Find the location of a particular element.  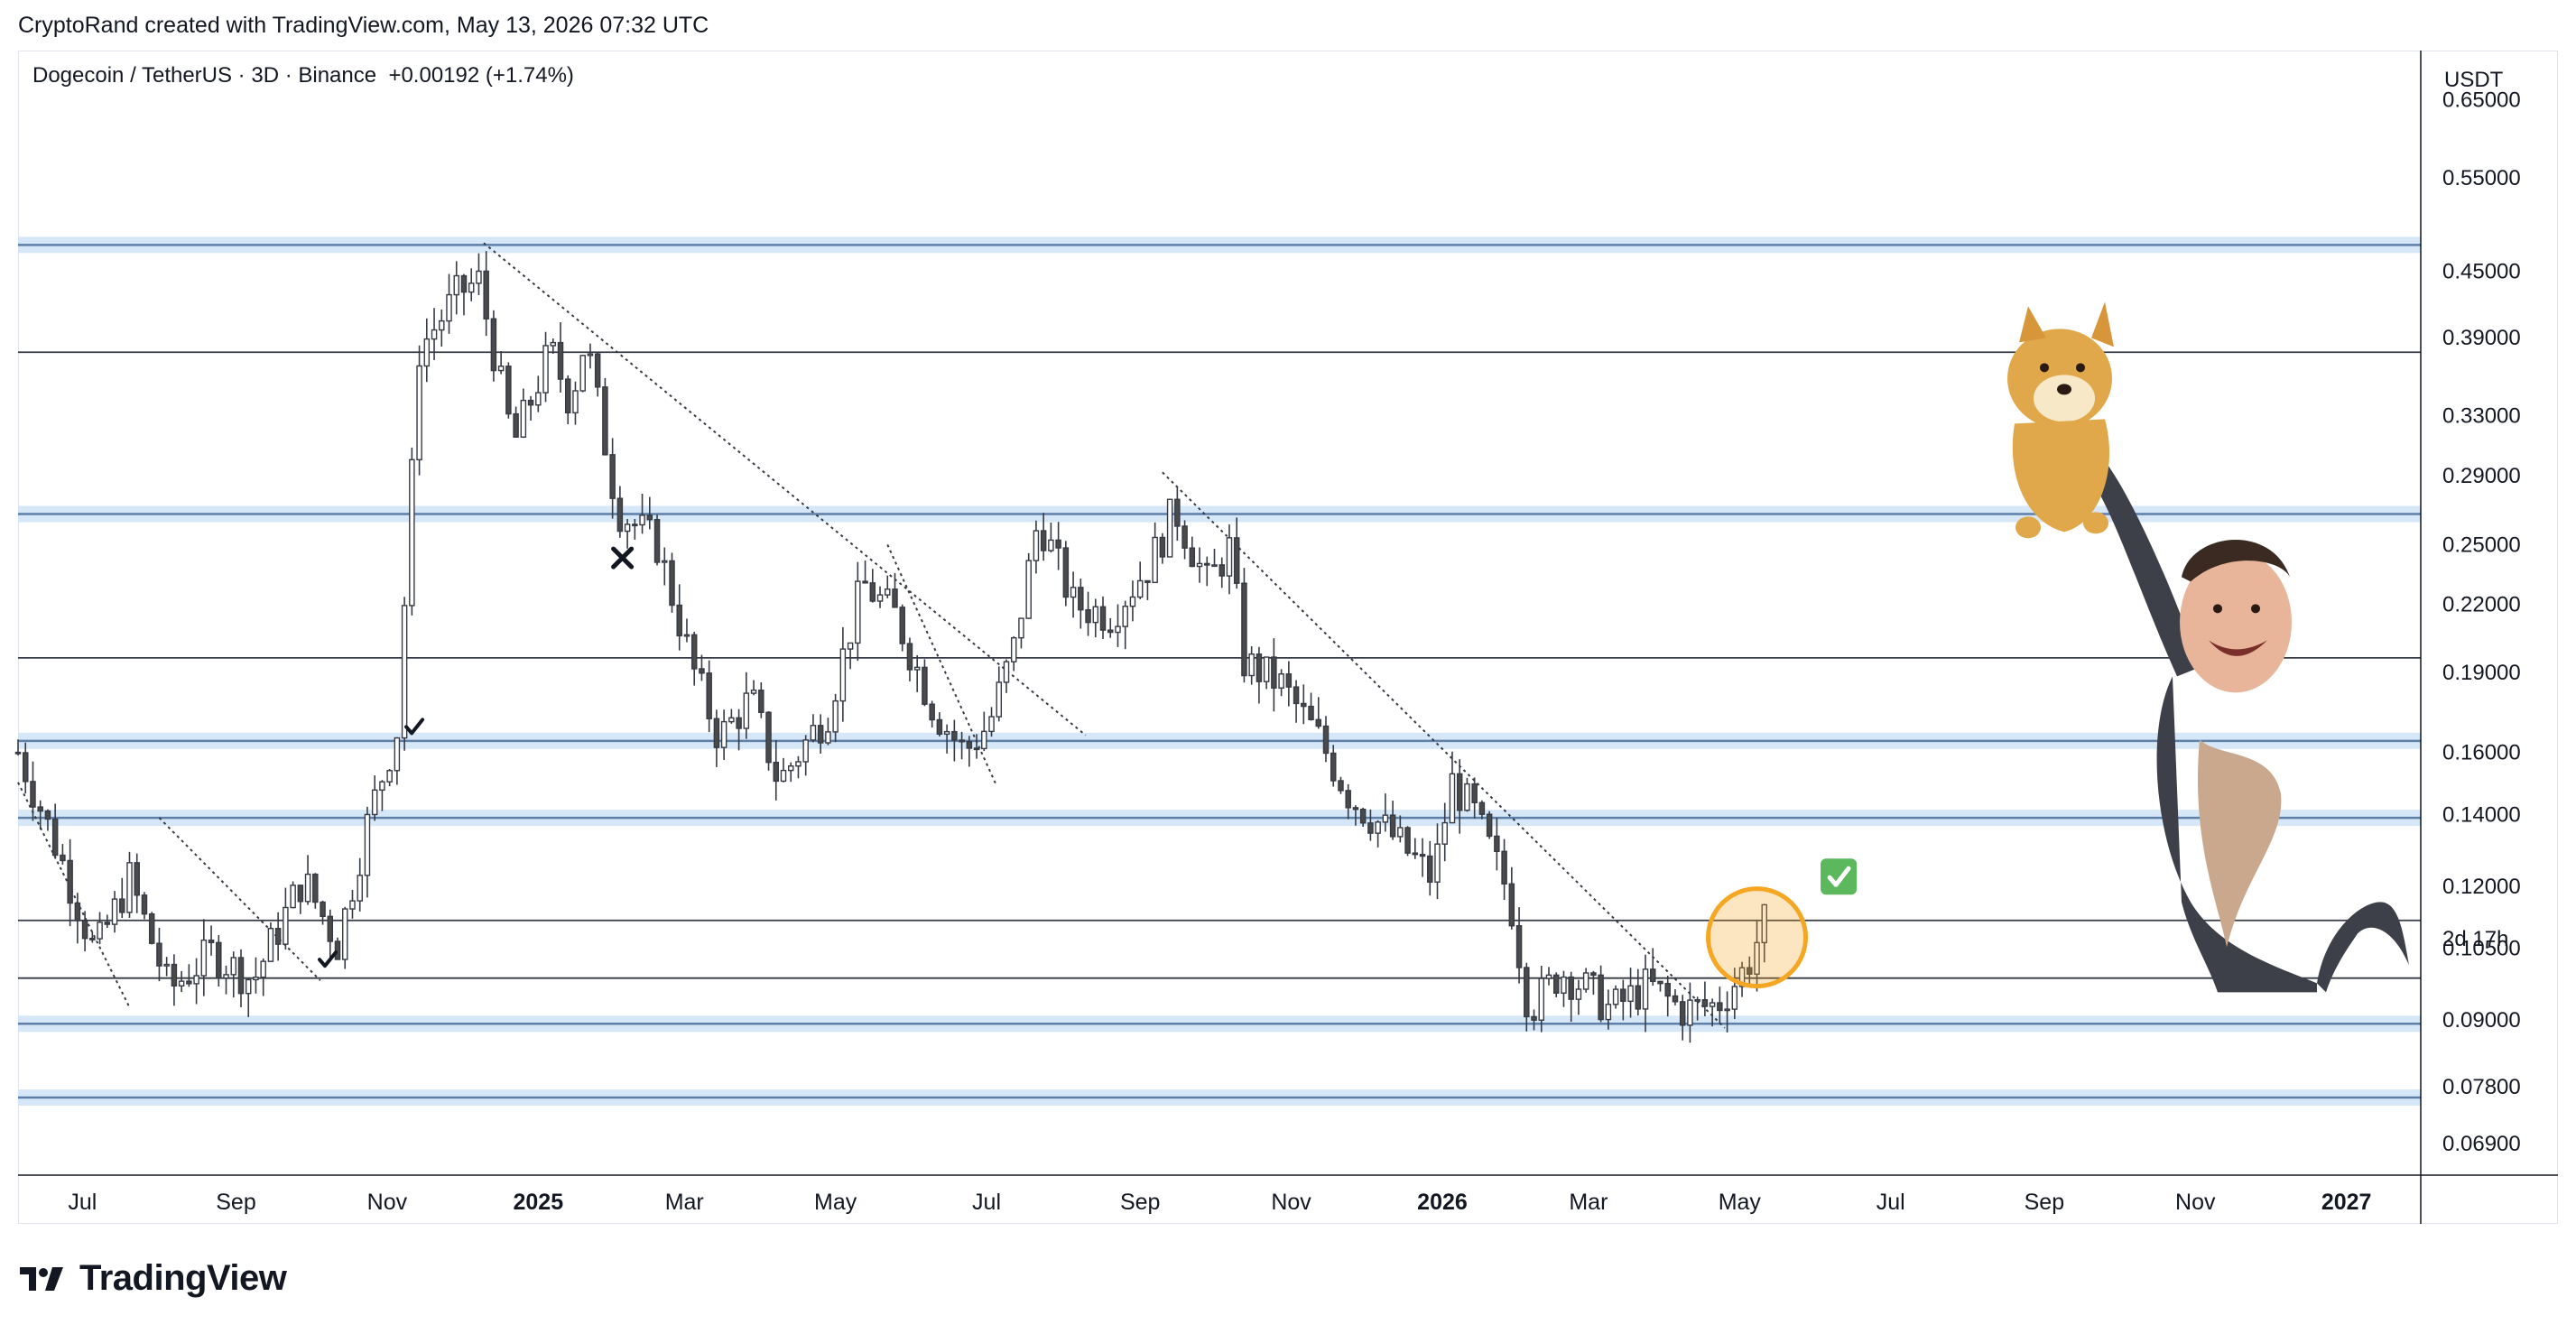

price-tick-label: 0.16000 is located at coordinates (2481, 753).